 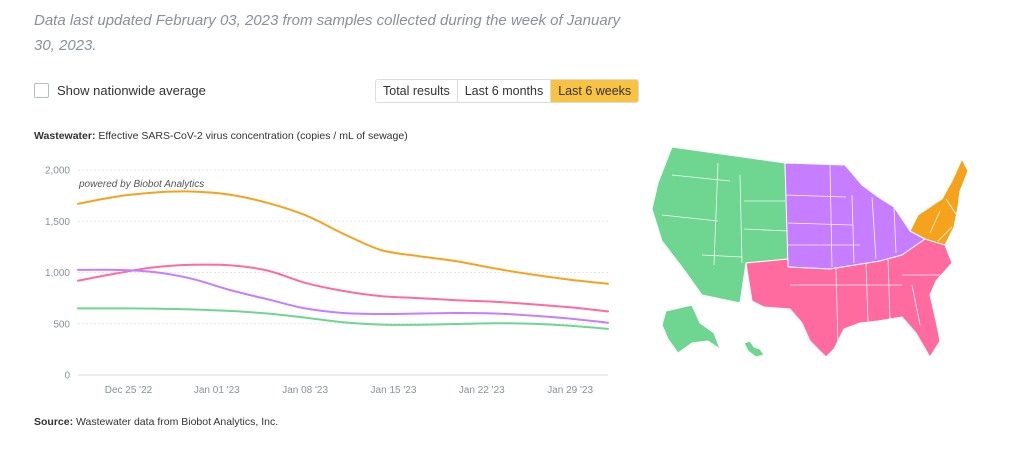 What do you see at coordinates (305, 390) in the screenshot?
I see `x-tick-label: Jan 08 '23` at bounding box center [305, 390].